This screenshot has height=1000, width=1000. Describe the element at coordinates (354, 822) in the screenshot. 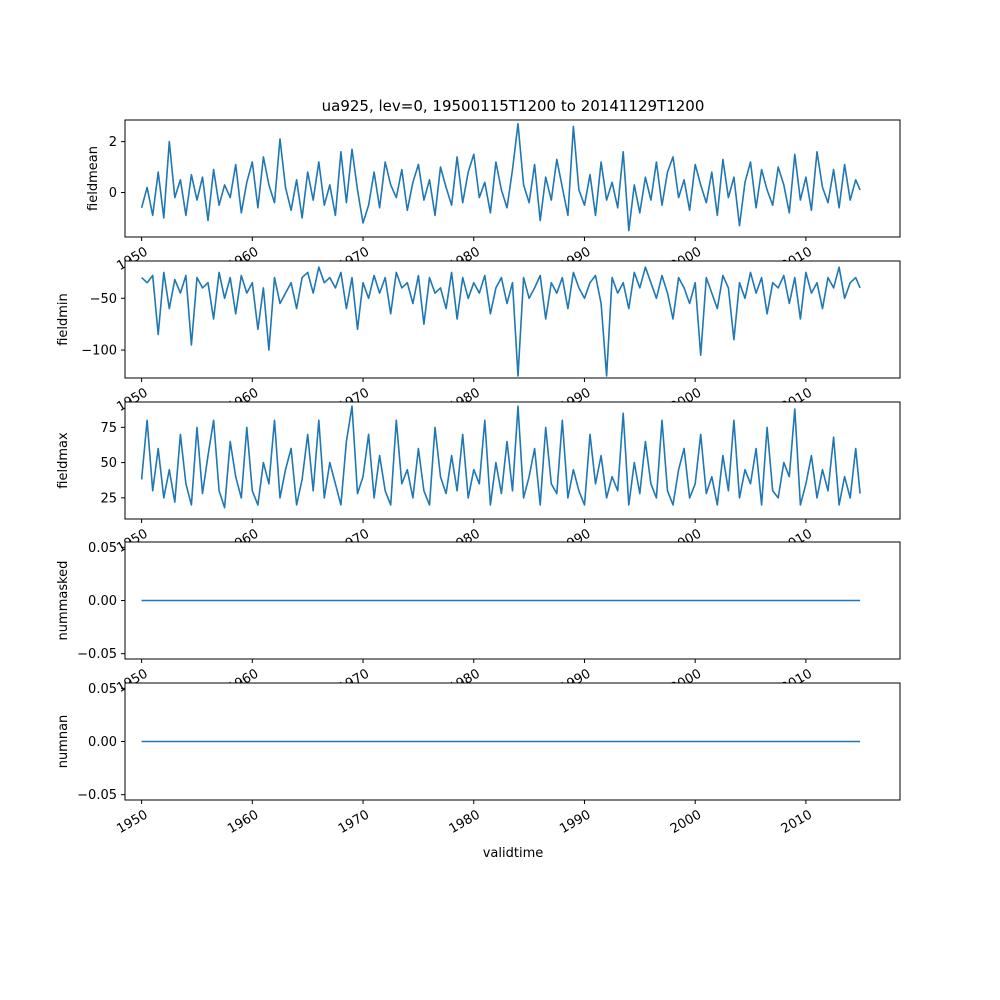

I see `x-tick-label: 1970` at that location.